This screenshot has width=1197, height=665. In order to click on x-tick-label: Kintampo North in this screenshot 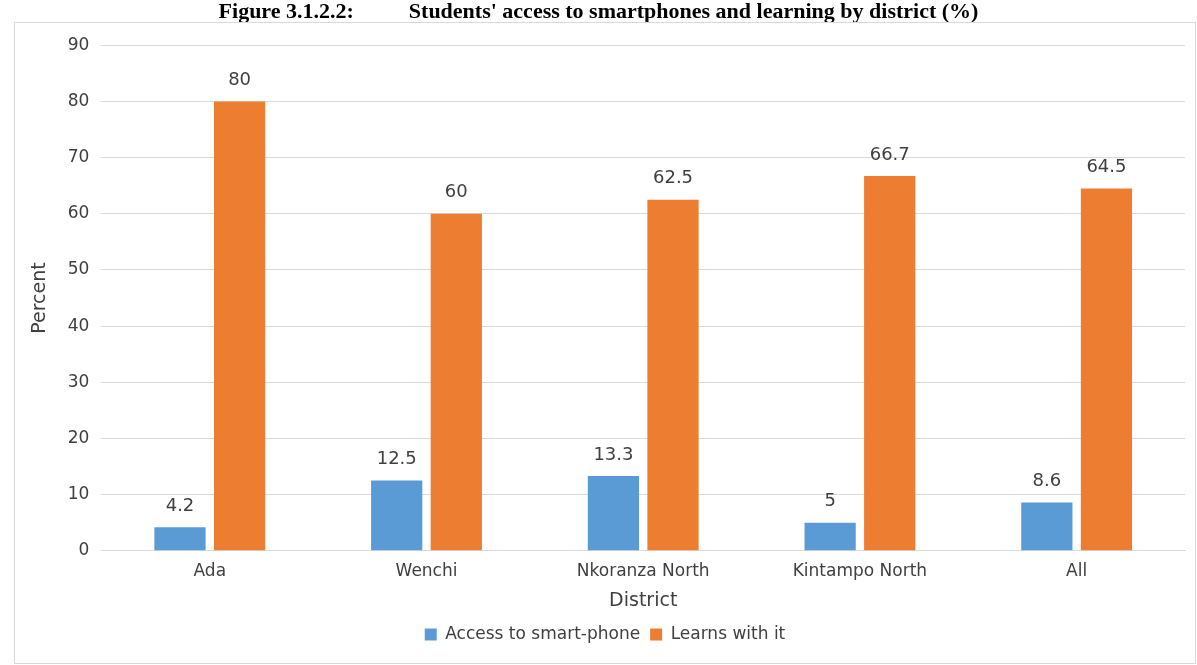, I will do `click(860, 570)`.